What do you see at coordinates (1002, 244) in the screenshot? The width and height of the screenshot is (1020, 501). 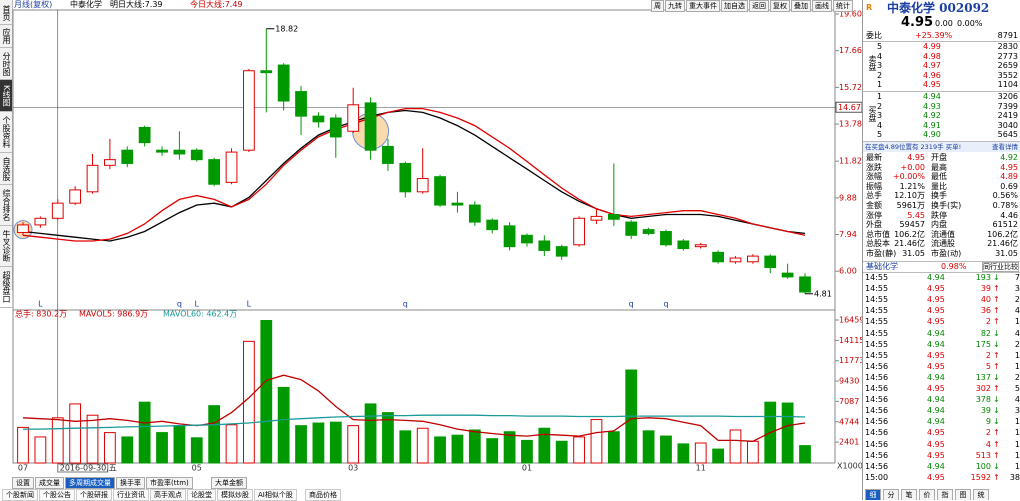 I see `stat-value: 21.46亿` at bounding box center [1002, 244].